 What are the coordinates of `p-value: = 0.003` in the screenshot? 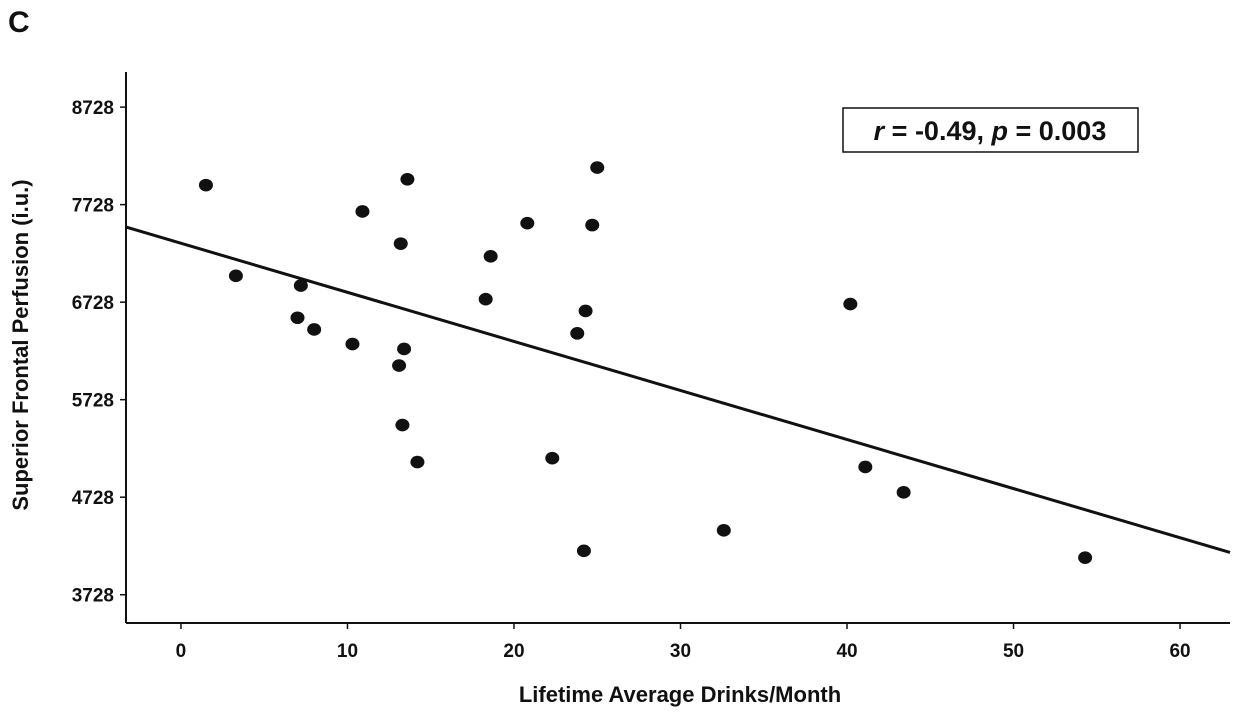 It's located at (1057, 131).